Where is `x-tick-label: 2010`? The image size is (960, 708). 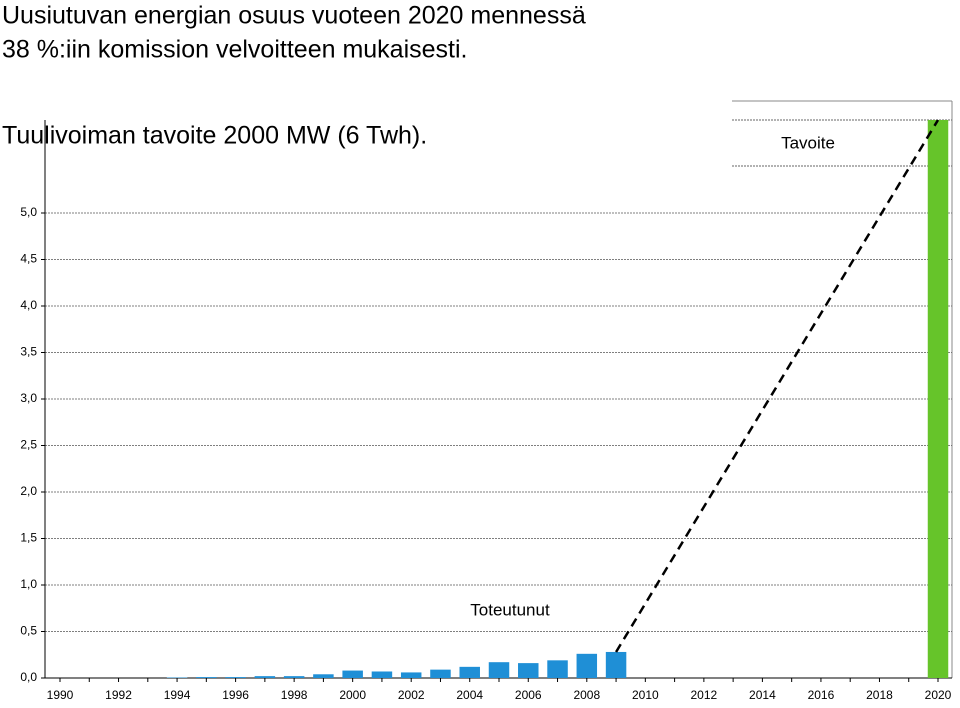 x-tick-label: 2010 is located at coordinates (645, 695).